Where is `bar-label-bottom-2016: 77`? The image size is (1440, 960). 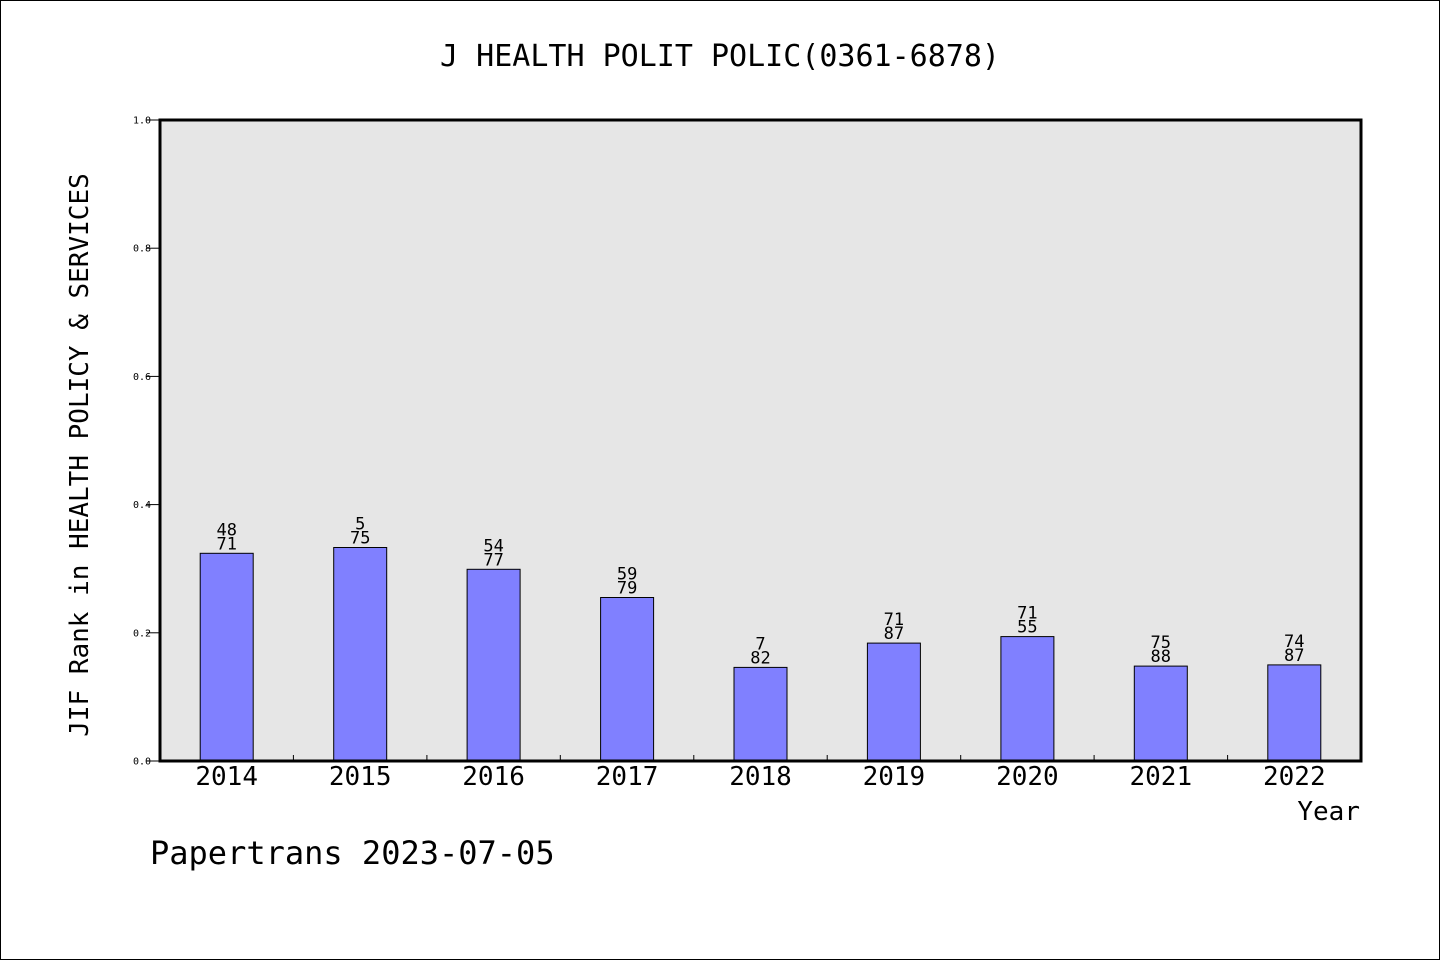 bar-label-bottom-2016: 77 is located at coordinates (493, 560).